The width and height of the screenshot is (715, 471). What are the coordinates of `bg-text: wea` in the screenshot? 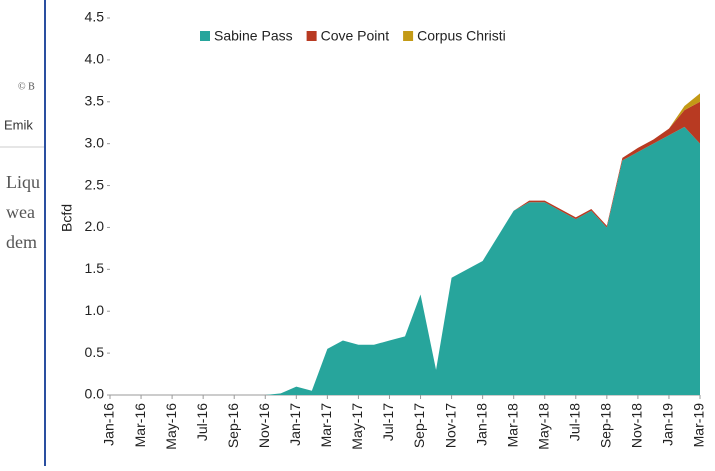 It's located at (20, 212).